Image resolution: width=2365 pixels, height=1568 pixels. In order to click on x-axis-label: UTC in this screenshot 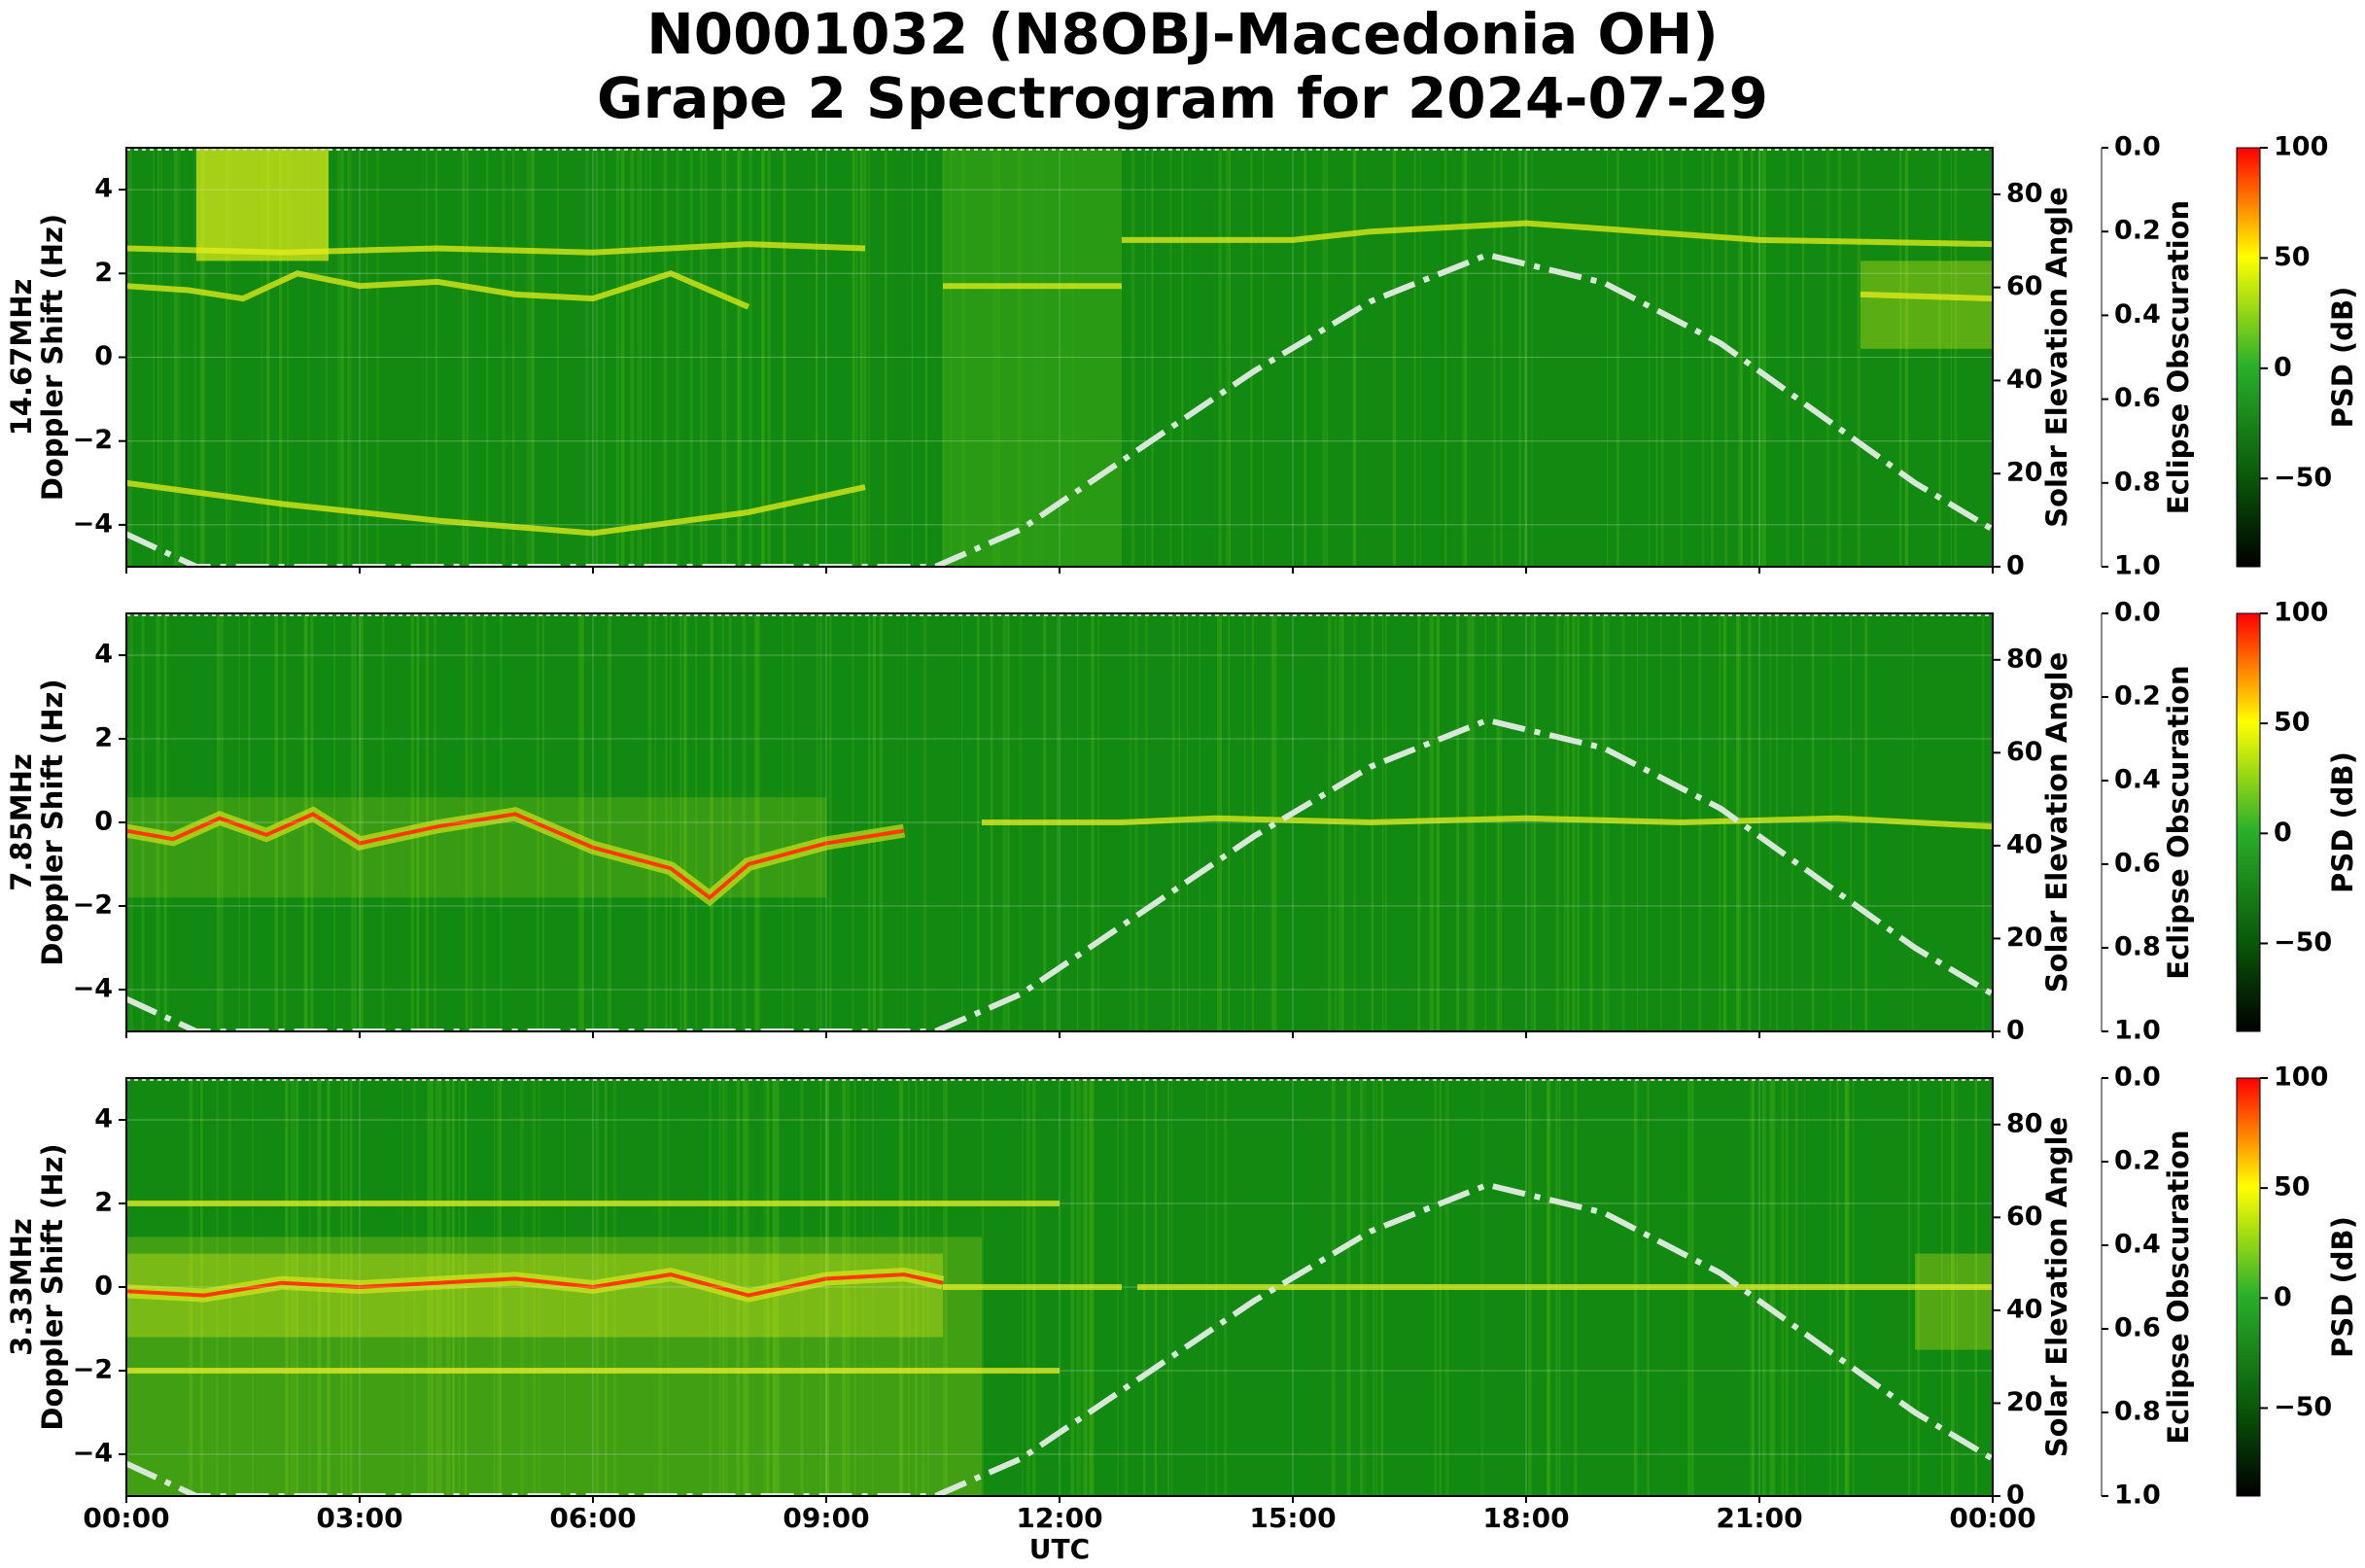, I will do `click(1060, 1549)`.